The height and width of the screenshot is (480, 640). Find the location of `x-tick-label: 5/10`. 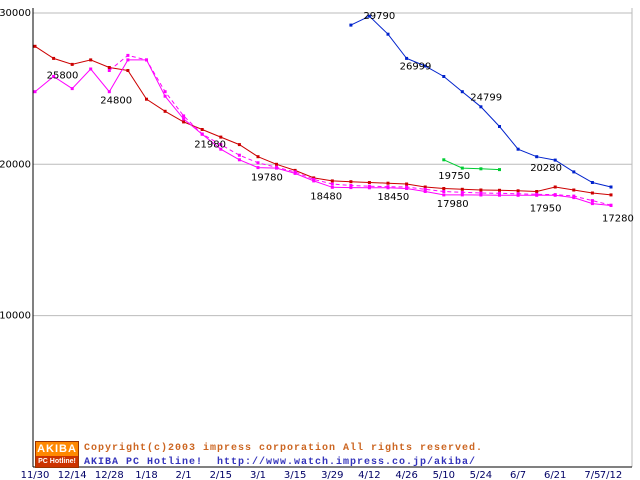

x-tick-label: 5/10 is located at coordinates (444, 475).